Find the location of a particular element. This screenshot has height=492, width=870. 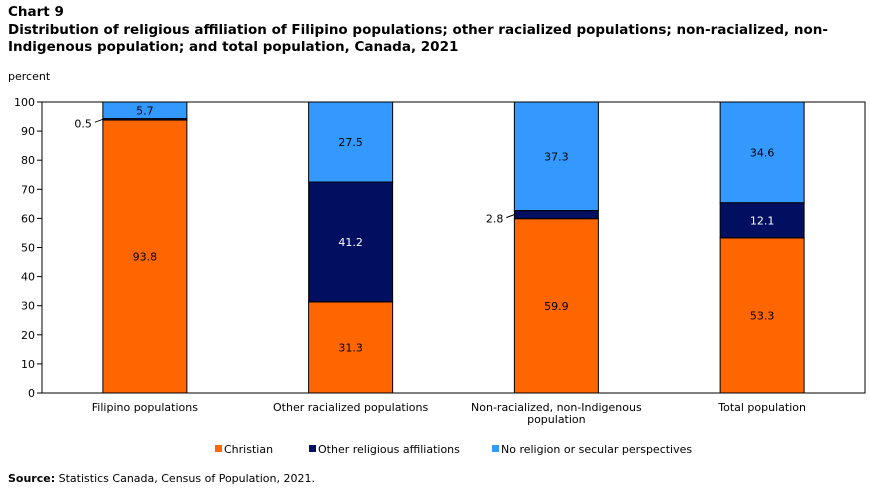

data-label: 34.6 is located at coordinates (762, 152).